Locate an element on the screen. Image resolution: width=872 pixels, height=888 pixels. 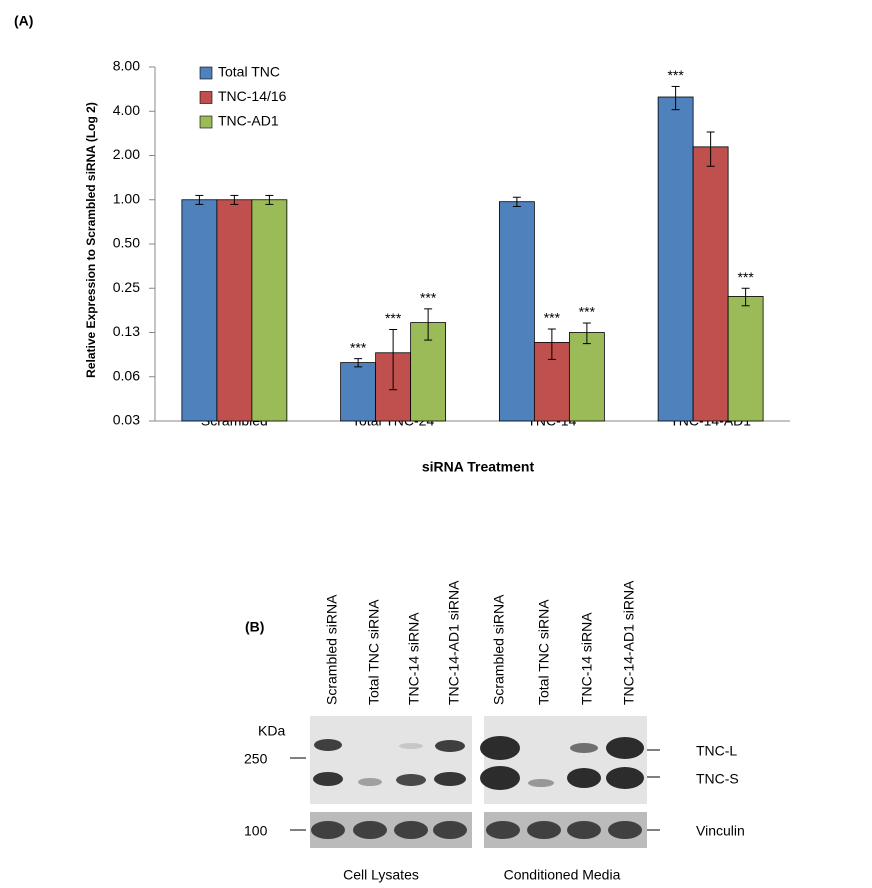
legend-label: TNC-14/16 is located at coordinates (252, 96).